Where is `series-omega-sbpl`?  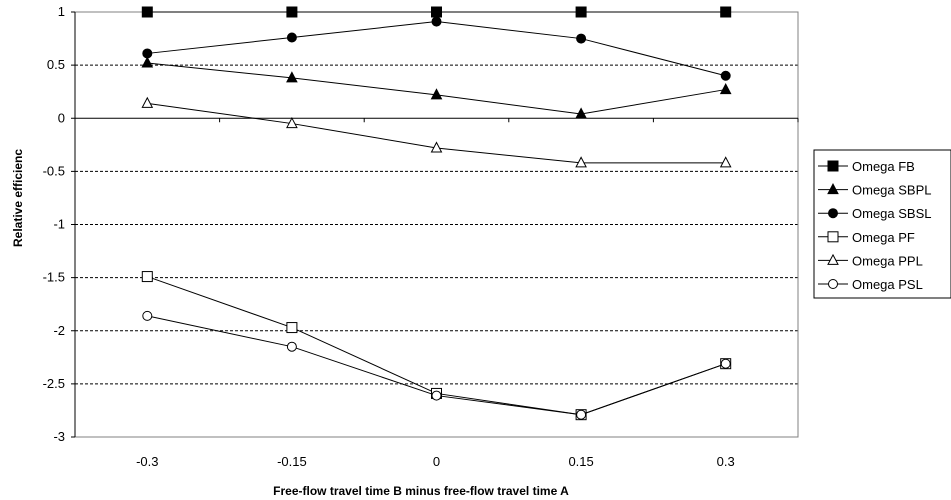 series-omega-sbpl is located at coordinates (436, 87).